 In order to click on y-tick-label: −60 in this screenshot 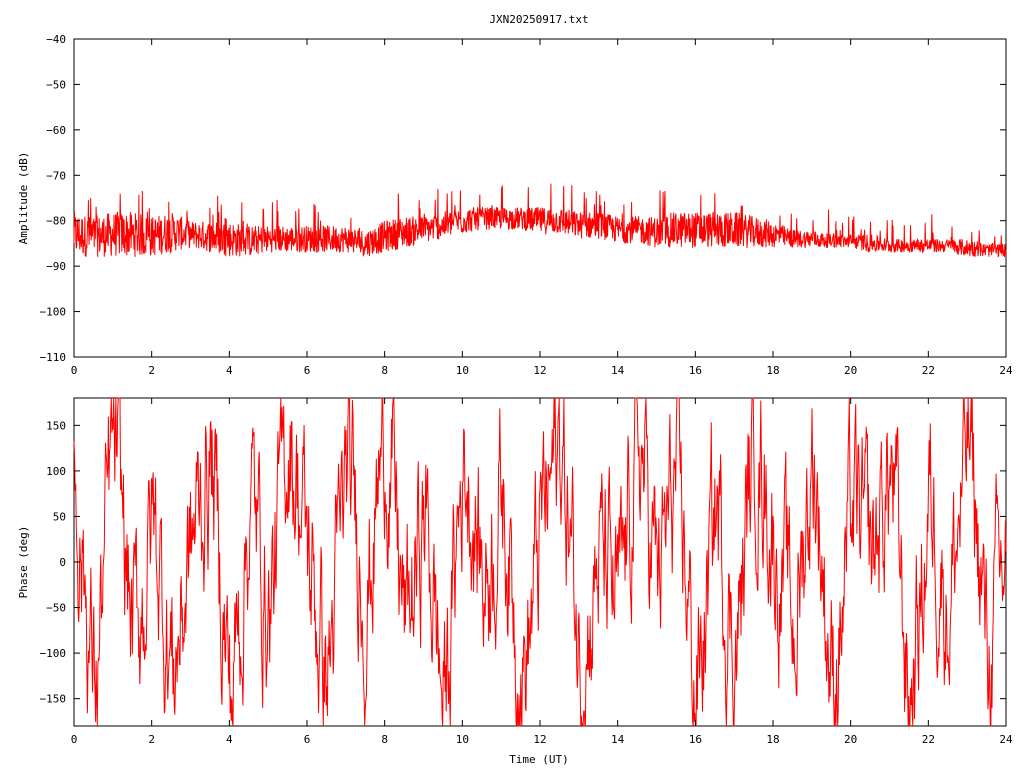, I will do `click(56, 130)`.